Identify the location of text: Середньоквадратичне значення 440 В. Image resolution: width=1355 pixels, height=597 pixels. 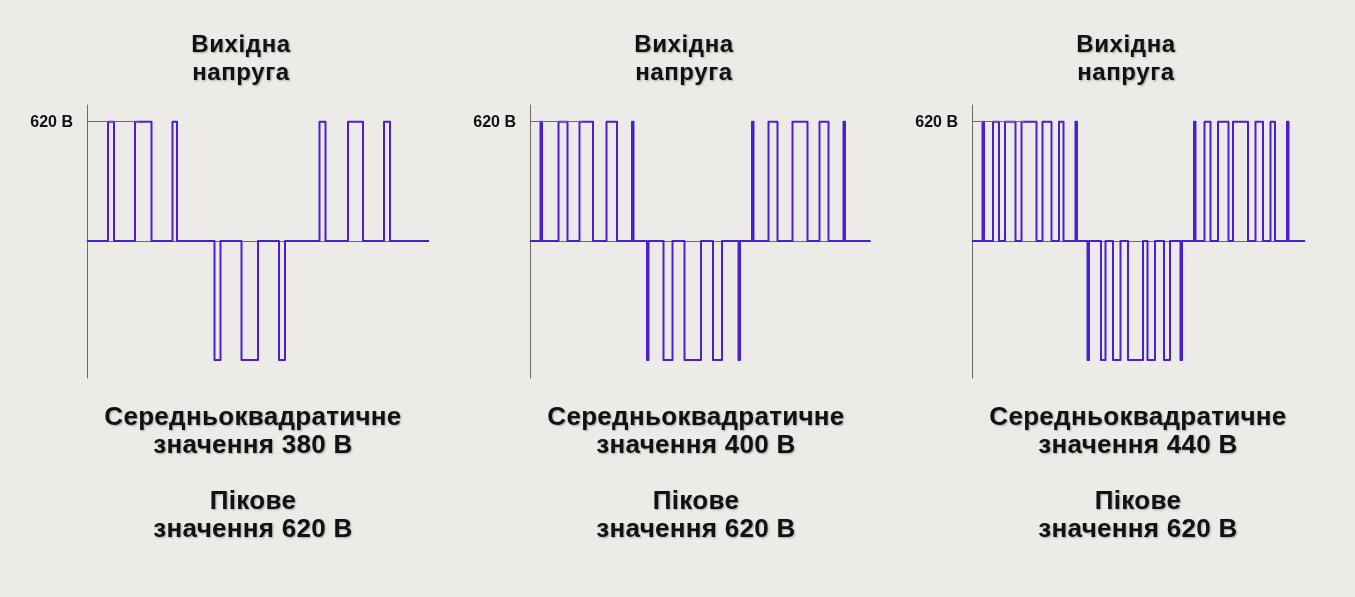
(1138, 430).